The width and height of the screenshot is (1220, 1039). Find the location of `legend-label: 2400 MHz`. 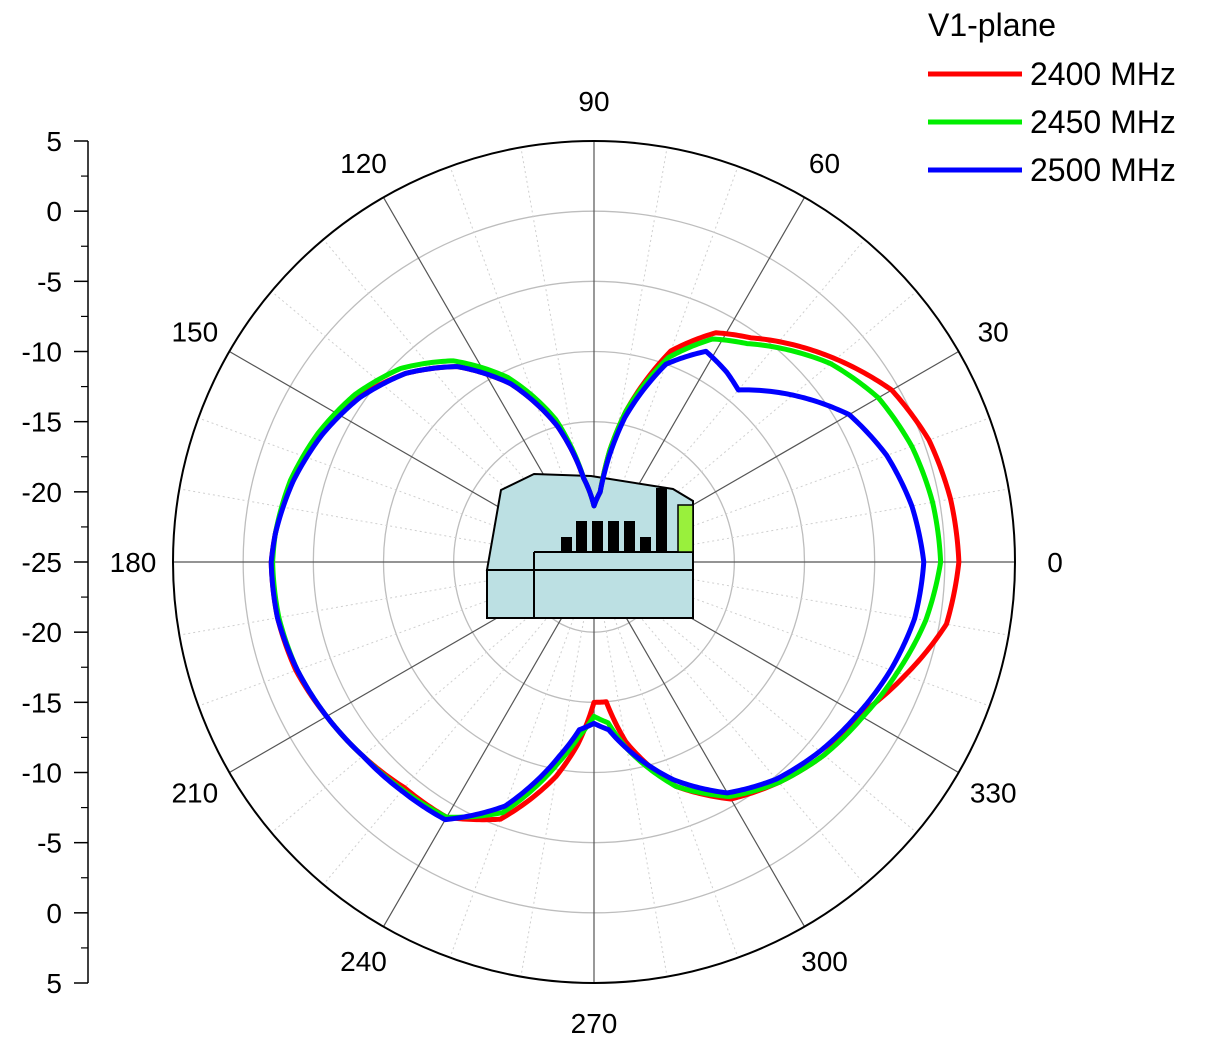

legend-label: 2400 MHz is located at coordinates (1103, 74).